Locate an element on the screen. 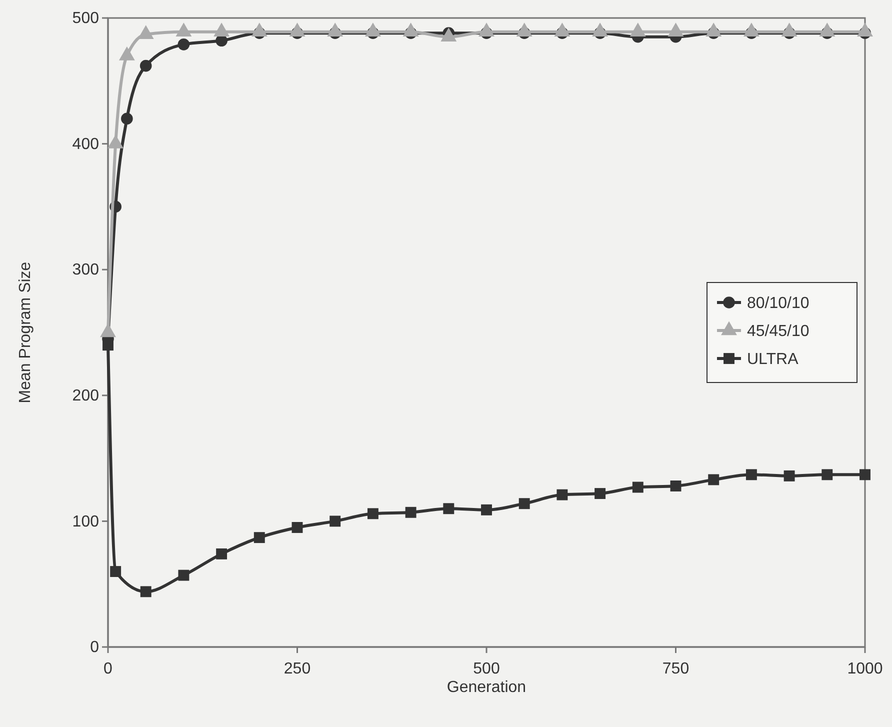  x-tick-label: 0 is located at coordinates (108, 669).